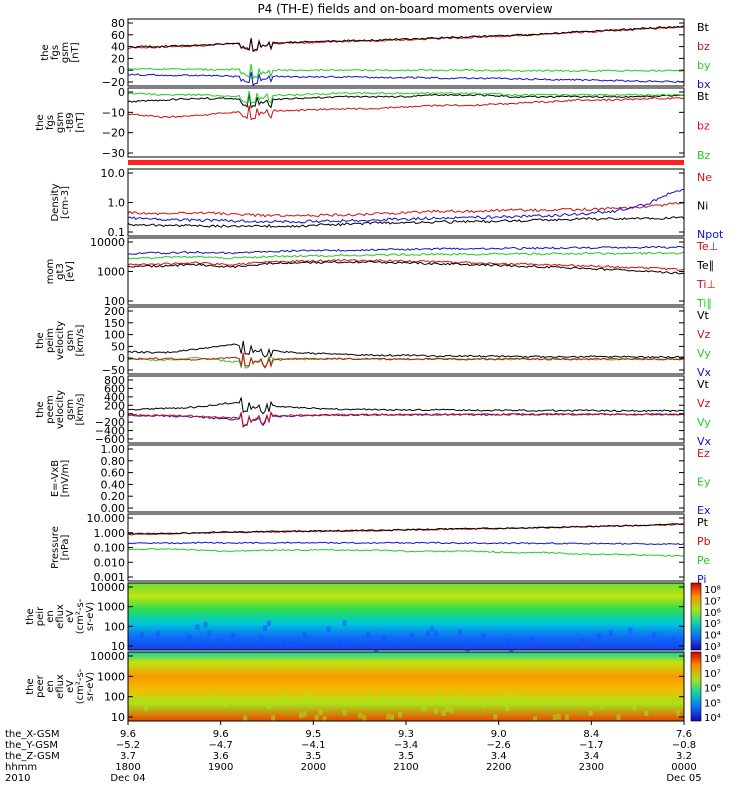 This screenshot has height=800, width=750. I want to click on panel-4: 10000 1000 100 mom gt3 [eV] Te⊥ Te∥ Ti⊥ Ti∥, so click(381, 273).